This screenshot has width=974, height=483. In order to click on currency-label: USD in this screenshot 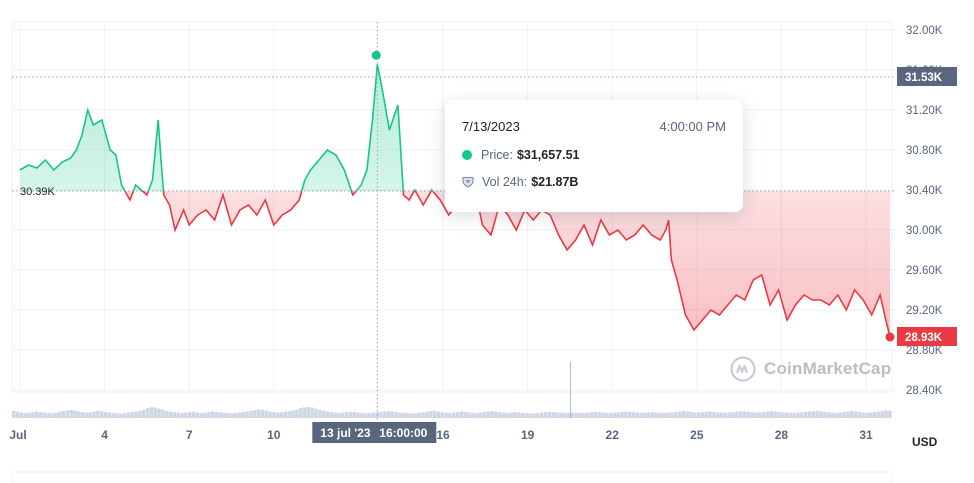, I will do `click(925, 442)`.